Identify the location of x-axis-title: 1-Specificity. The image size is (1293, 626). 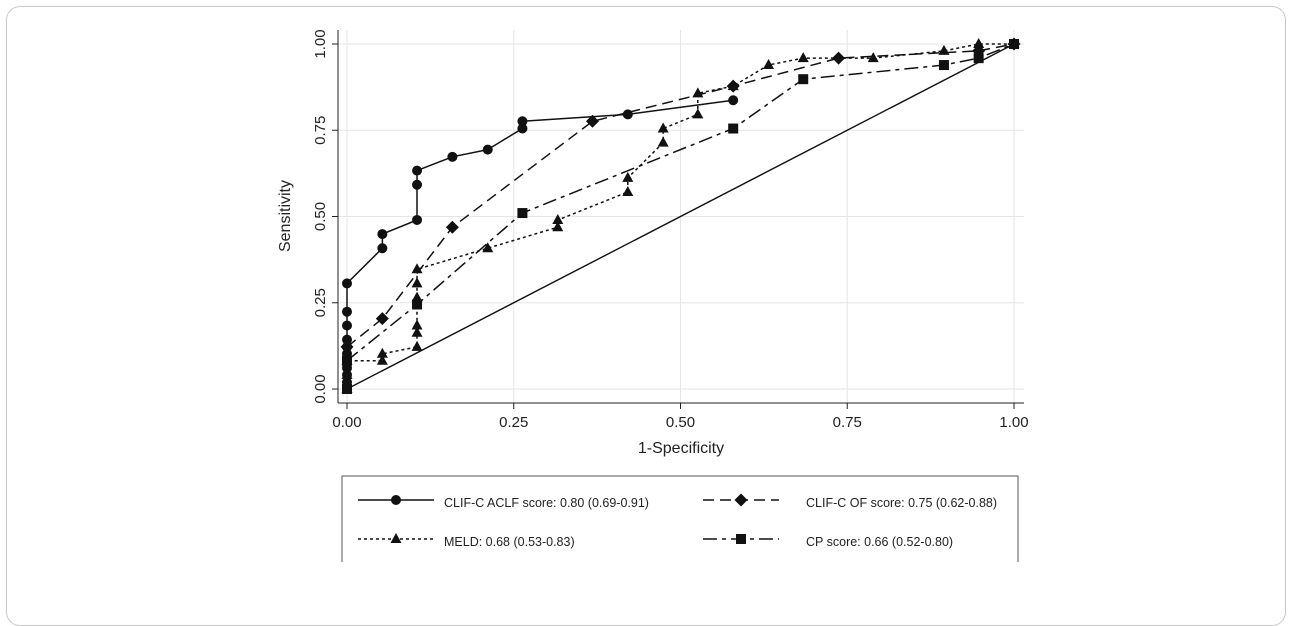
(681, 448).